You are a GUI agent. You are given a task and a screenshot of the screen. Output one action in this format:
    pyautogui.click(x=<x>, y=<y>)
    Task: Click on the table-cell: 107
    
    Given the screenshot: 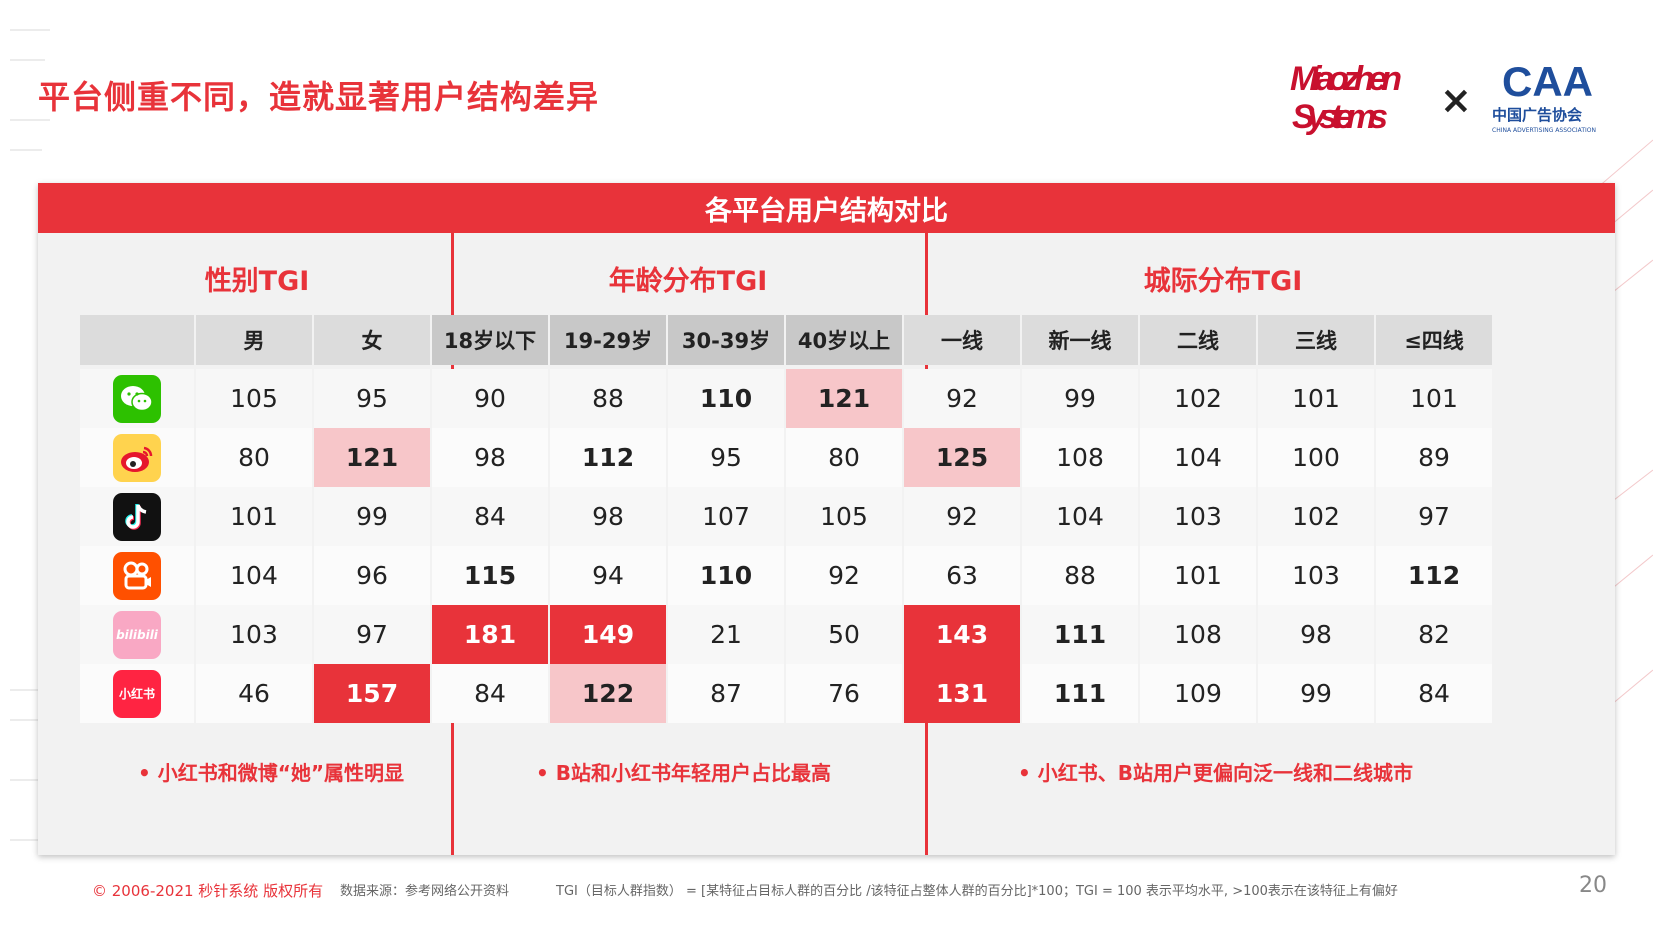 What is the action you would take?
    pyautogui.click(x=726, y=516)
    